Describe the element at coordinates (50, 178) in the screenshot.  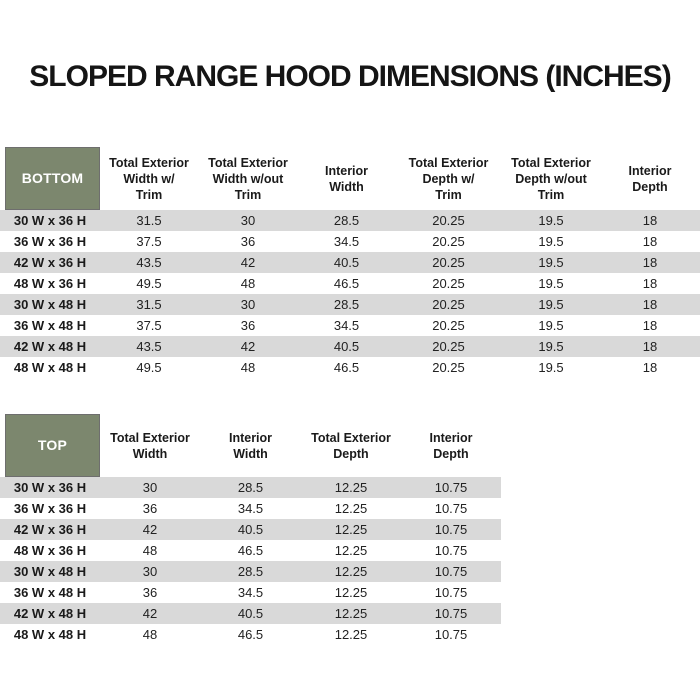
I see `bottom-table-corner: BOTTOM` at that location.